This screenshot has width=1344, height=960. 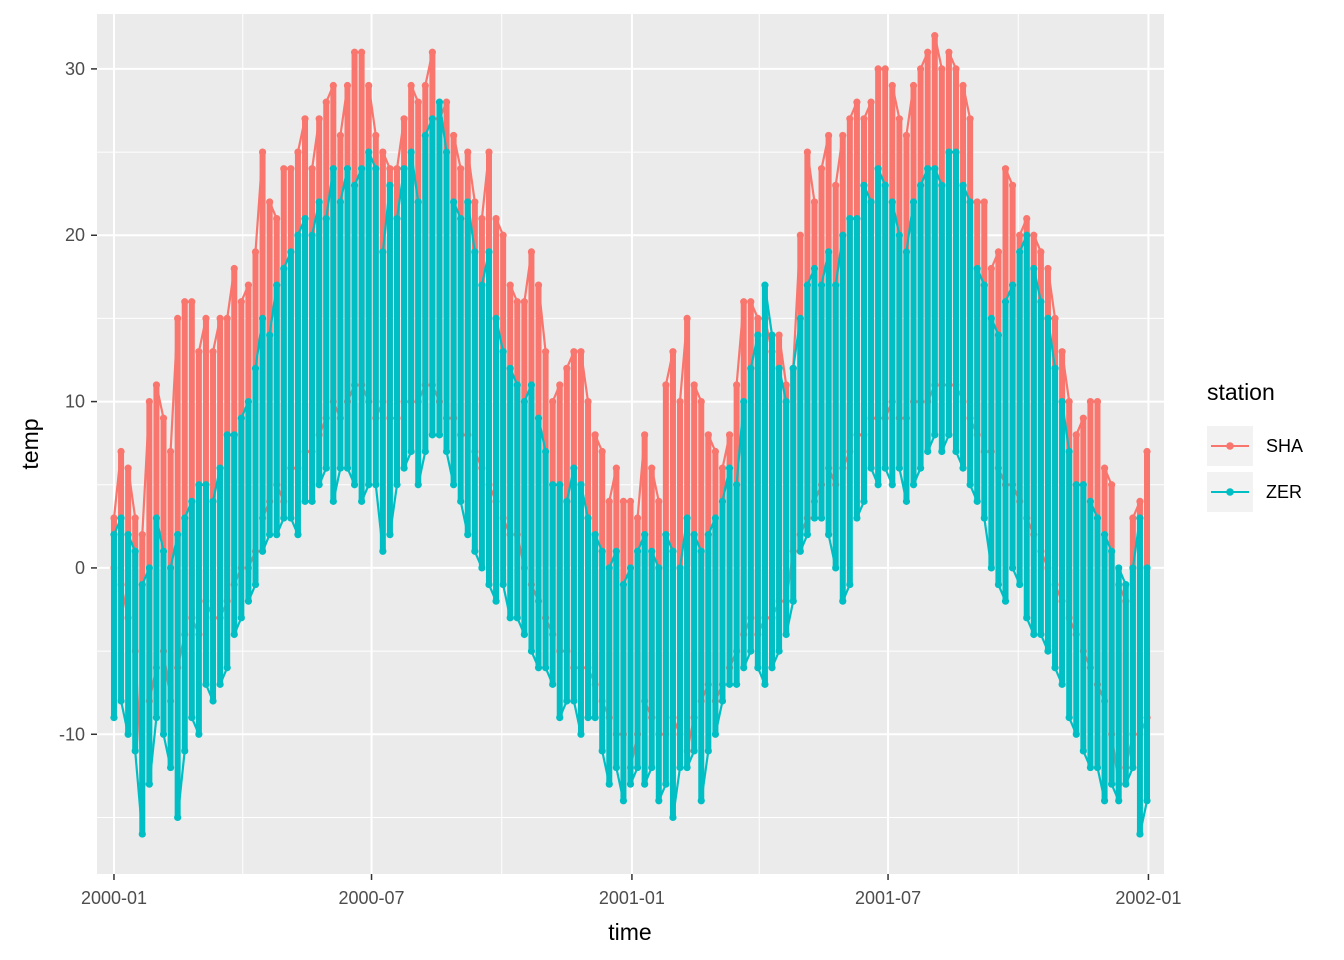 I want to click on legend-label: SHA, so click(x=1284, y=446).